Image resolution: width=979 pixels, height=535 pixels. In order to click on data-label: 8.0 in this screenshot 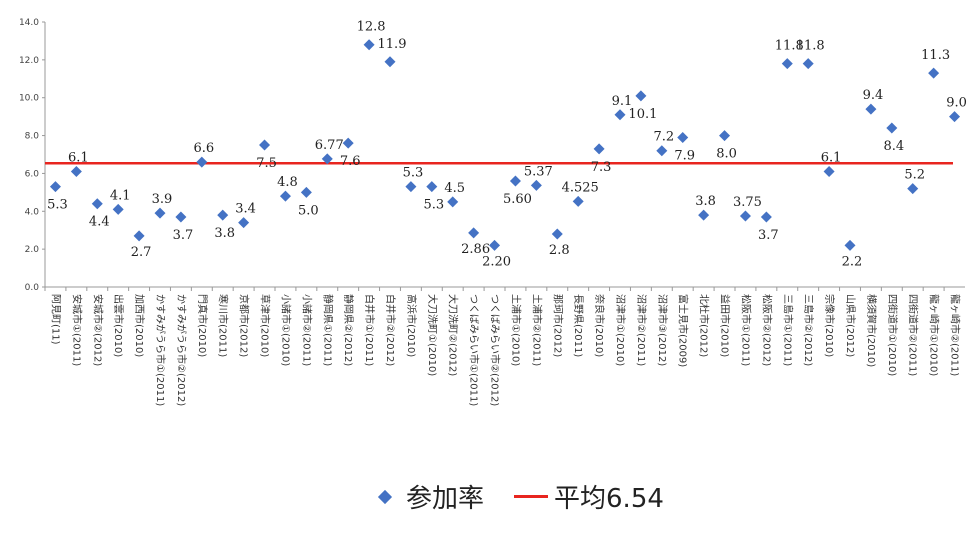, I will do `click(726, 154)`.